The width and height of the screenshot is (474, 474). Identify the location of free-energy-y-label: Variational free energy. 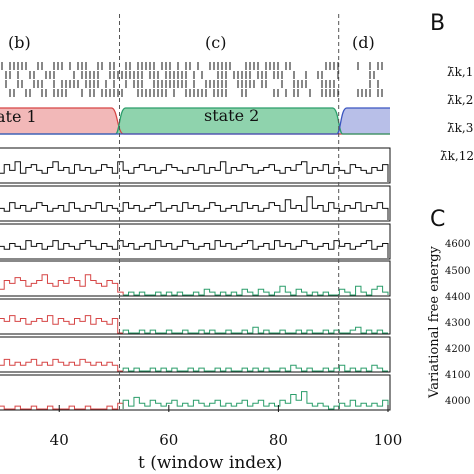
(434, 322).